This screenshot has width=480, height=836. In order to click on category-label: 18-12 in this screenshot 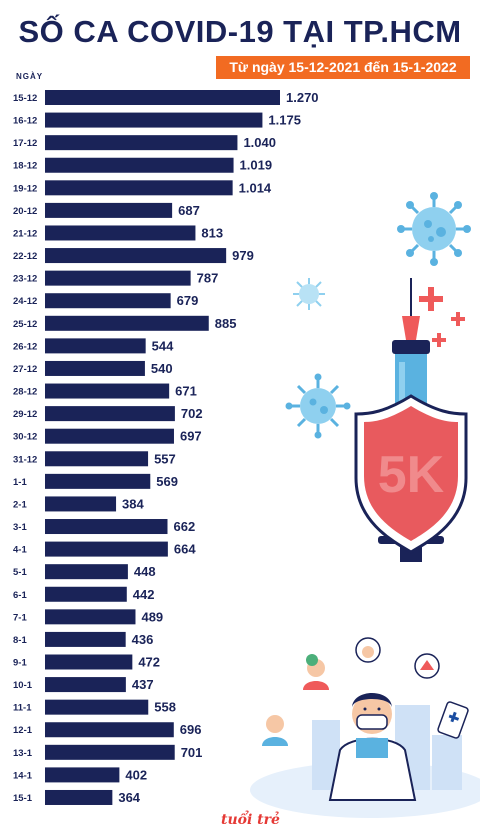, I will do `click(25, 166)`.